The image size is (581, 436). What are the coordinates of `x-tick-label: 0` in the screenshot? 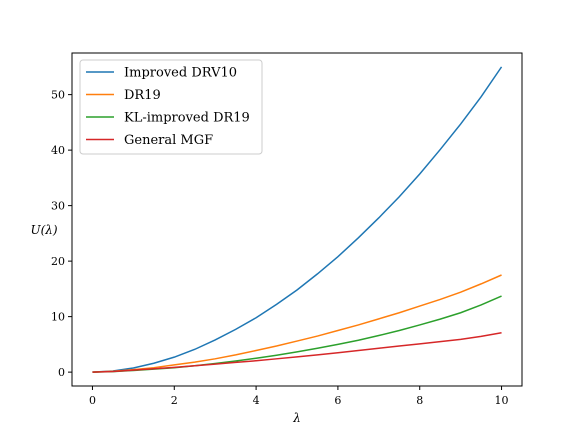 It's located at (92, 400).